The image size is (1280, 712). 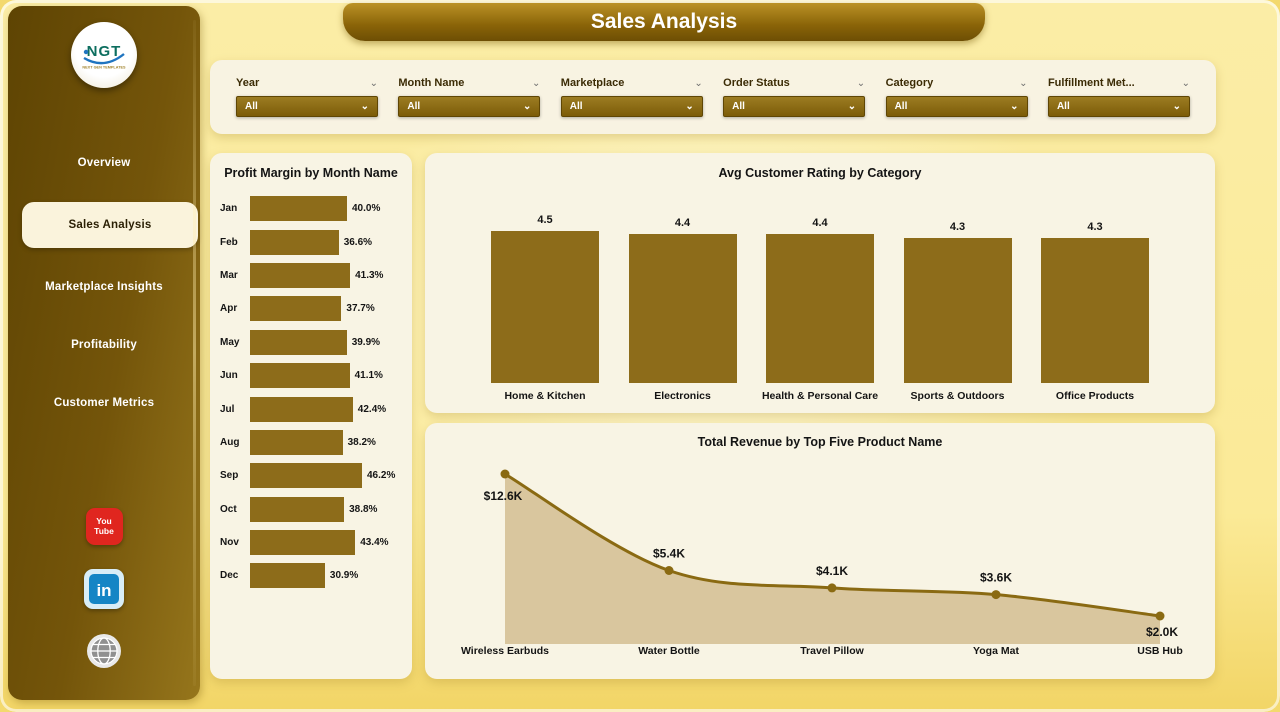 I want to click on rating-category-label: Office Products, so click(x=1095, y=396).